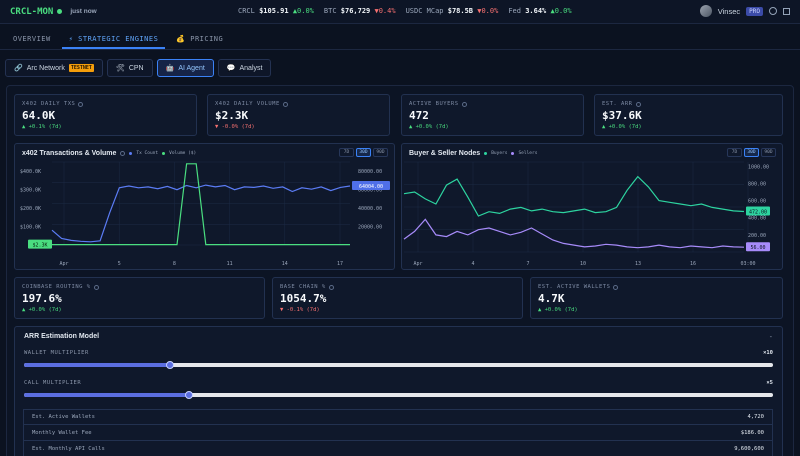  What do you see at coordinates (81, 68) in the screenshot?
I see `testnet-badge: TESTNET` at bounding box center [81, 68].